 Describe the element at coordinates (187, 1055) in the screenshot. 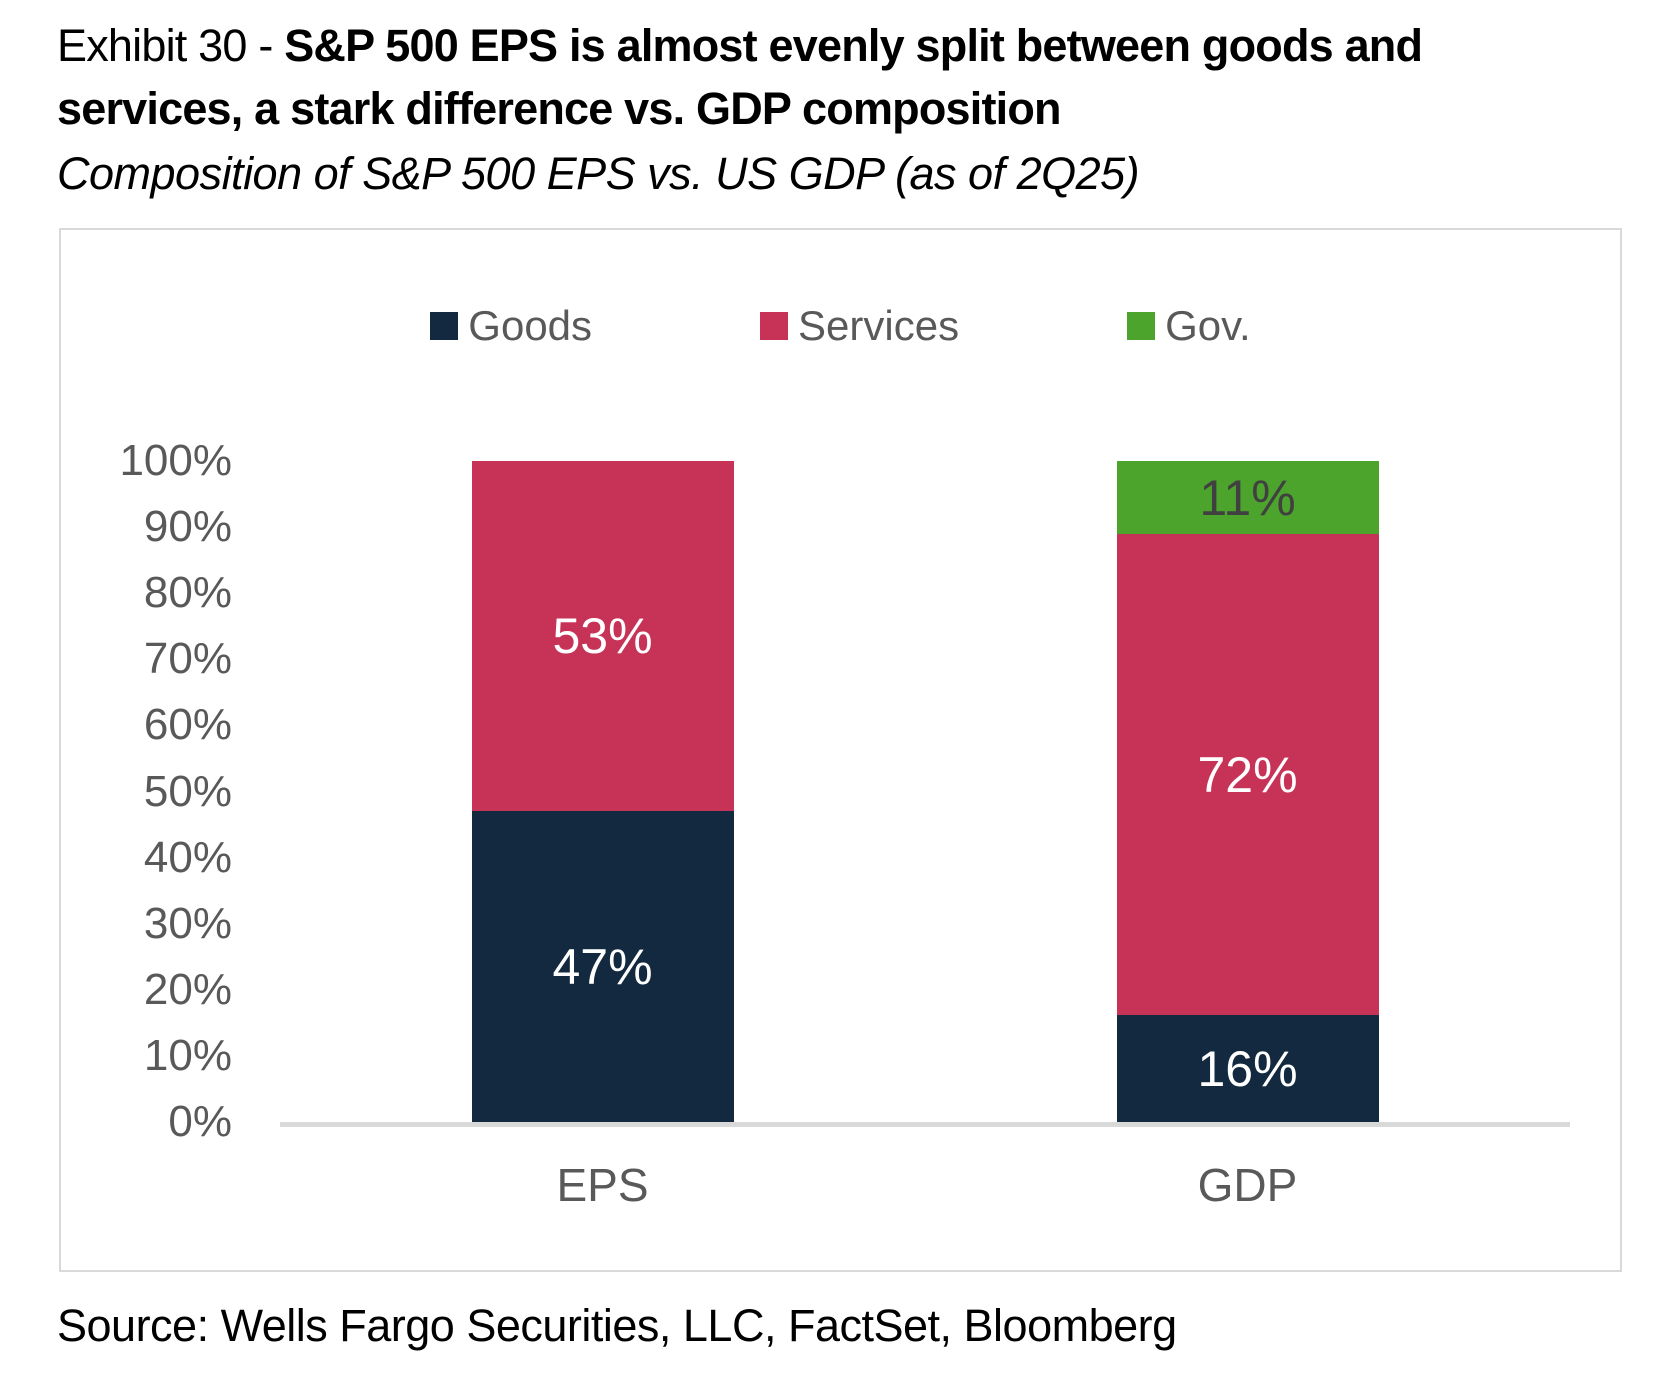

I see `y-axis-tick-label: 10%` at that location.